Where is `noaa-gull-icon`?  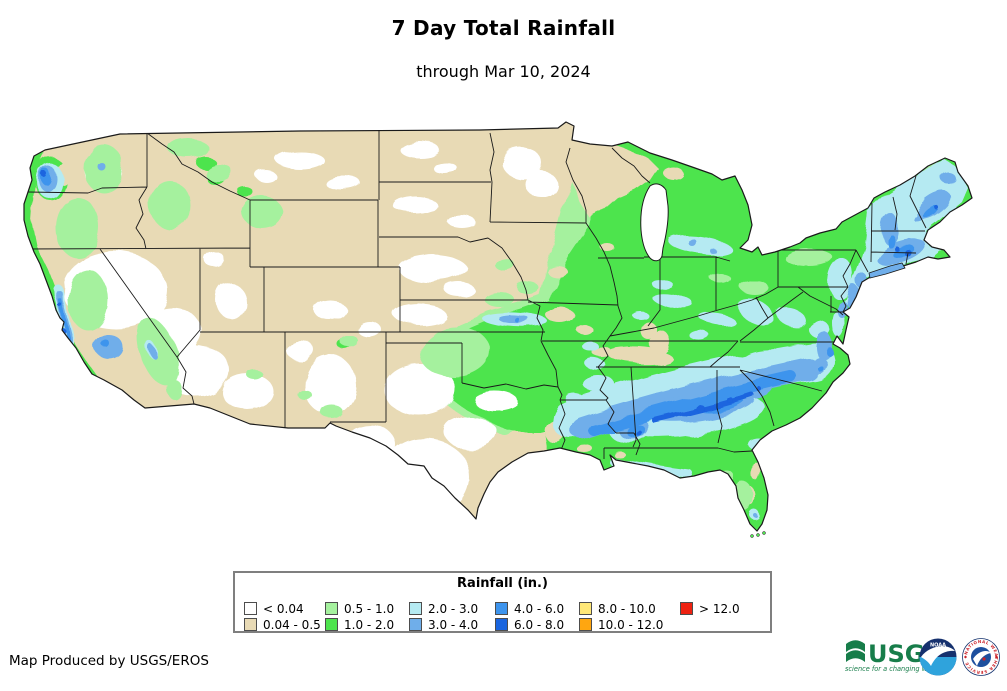 noaa-gull-icon is located at coordinates (938, 656).